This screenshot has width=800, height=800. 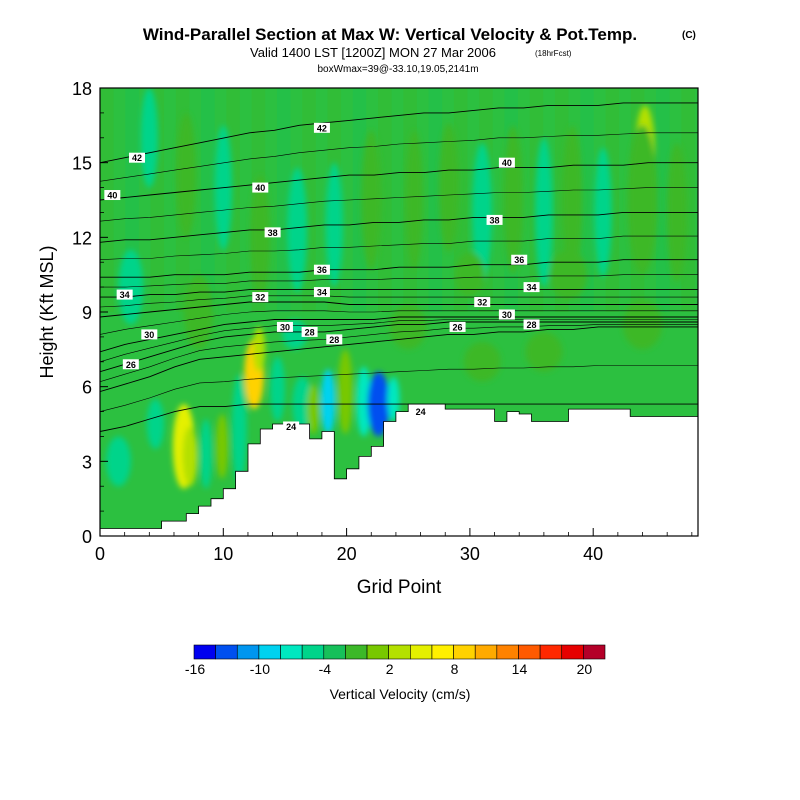 I want to click on colorbar: -16 -10 -4 2 8 14 20, so click(x=395, y=660).